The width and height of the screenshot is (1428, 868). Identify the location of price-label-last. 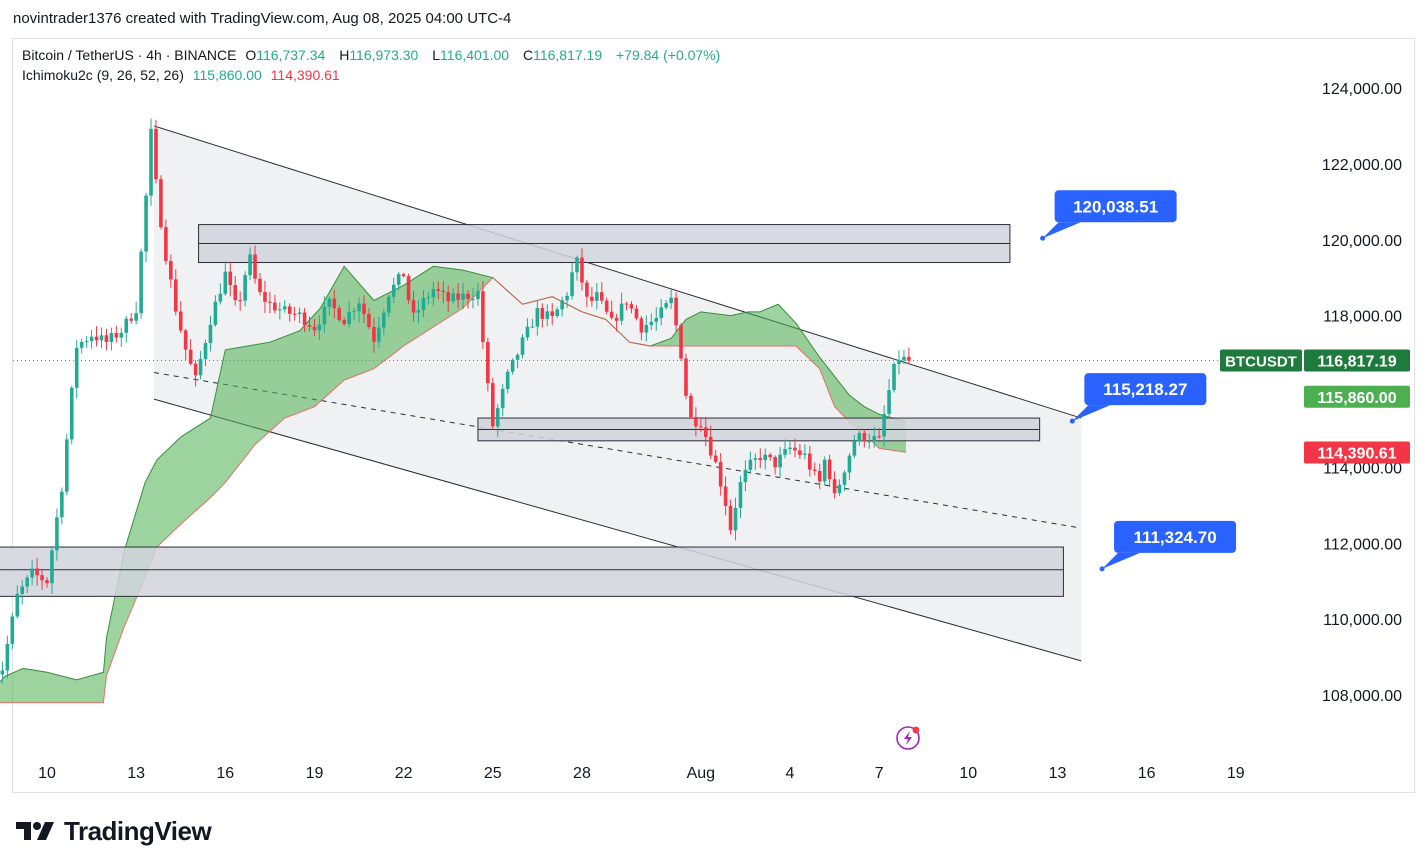
(1357, 360).